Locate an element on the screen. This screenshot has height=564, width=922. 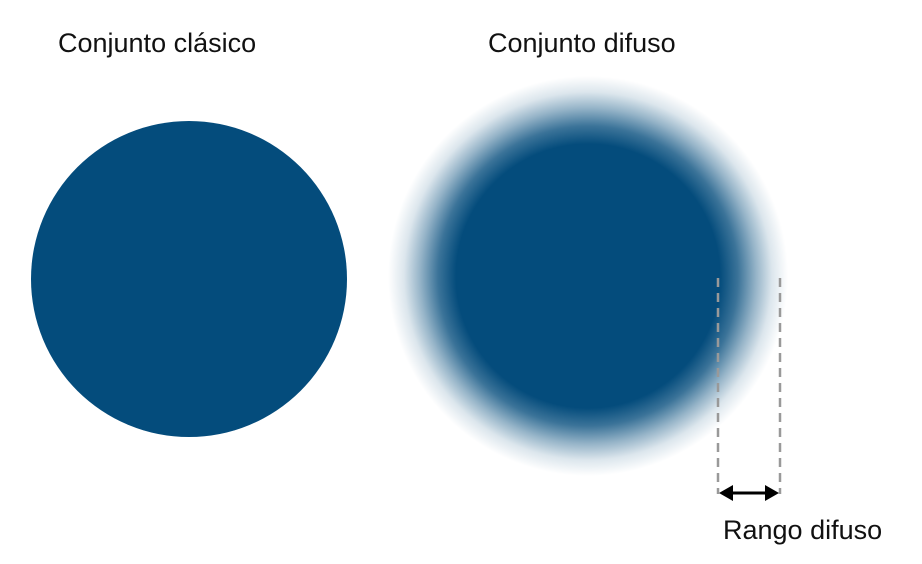
fuzzy-set-title: Conjunto difuso is located at coordinates (582, 43).